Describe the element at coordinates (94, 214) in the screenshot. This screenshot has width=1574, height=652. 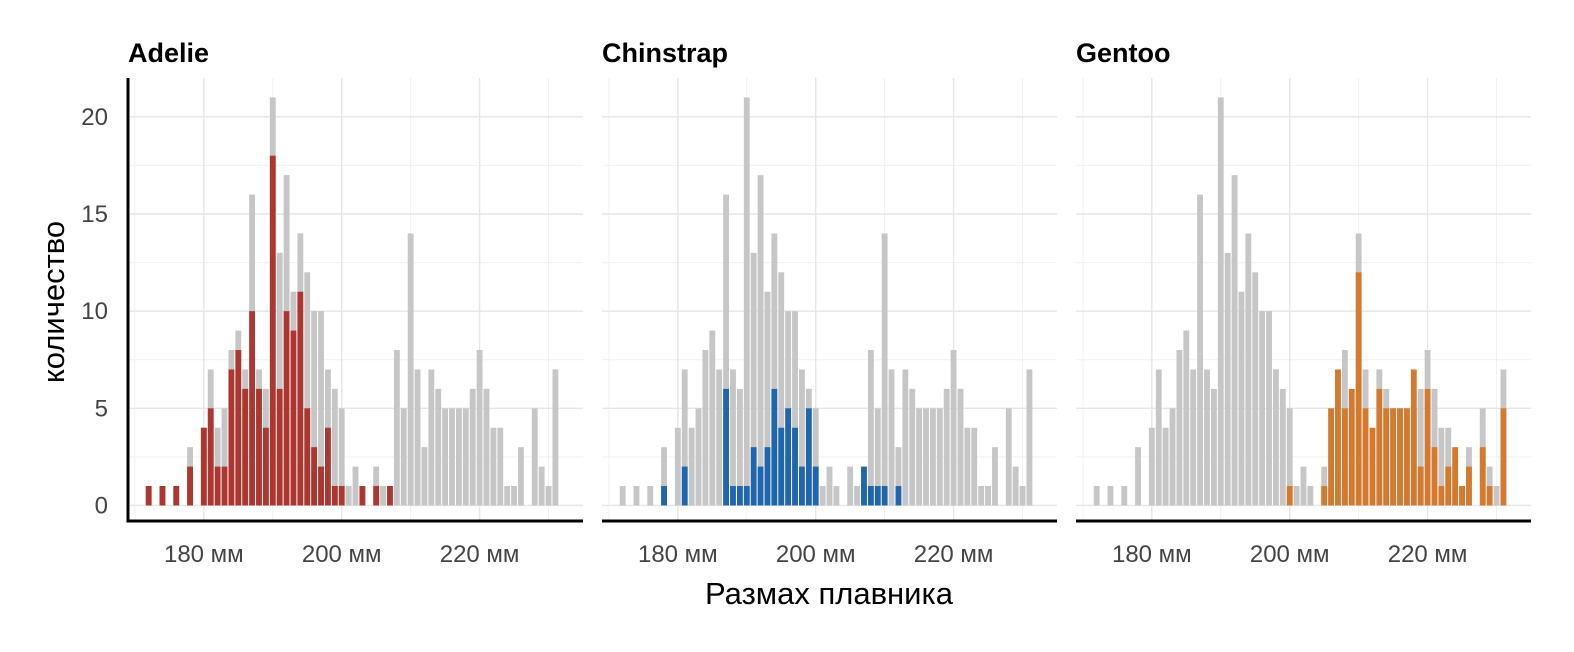
I see `y-tick-label: 15` at that location.